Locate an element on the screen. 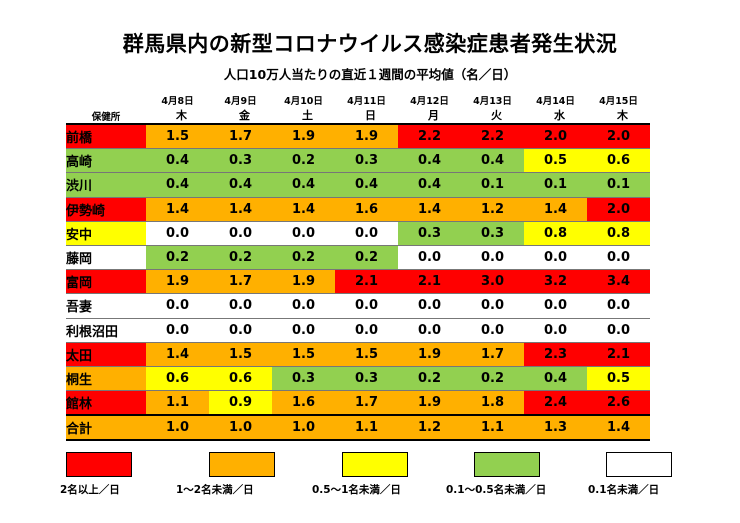 The width and height of the screenshot is (740, 523). value-cell: 1.3 is located at coordinates (555, 428).